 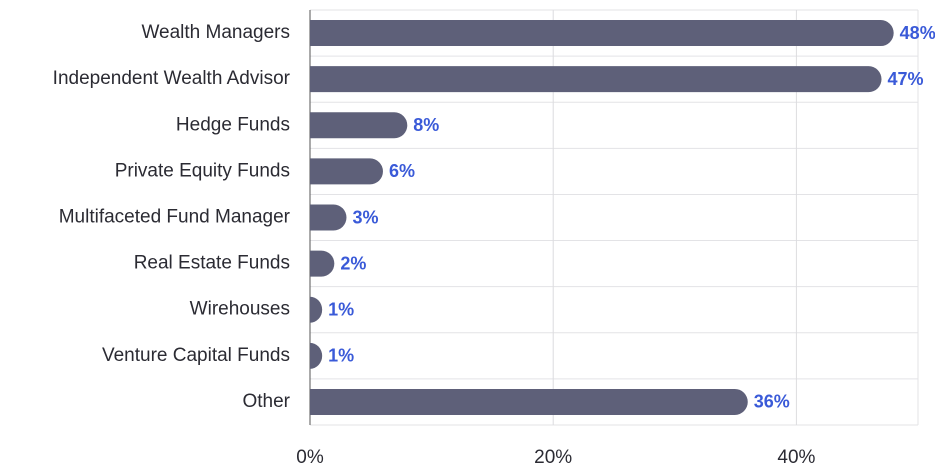 I want to click on data-label: 47%, so click(x=906, y=79).